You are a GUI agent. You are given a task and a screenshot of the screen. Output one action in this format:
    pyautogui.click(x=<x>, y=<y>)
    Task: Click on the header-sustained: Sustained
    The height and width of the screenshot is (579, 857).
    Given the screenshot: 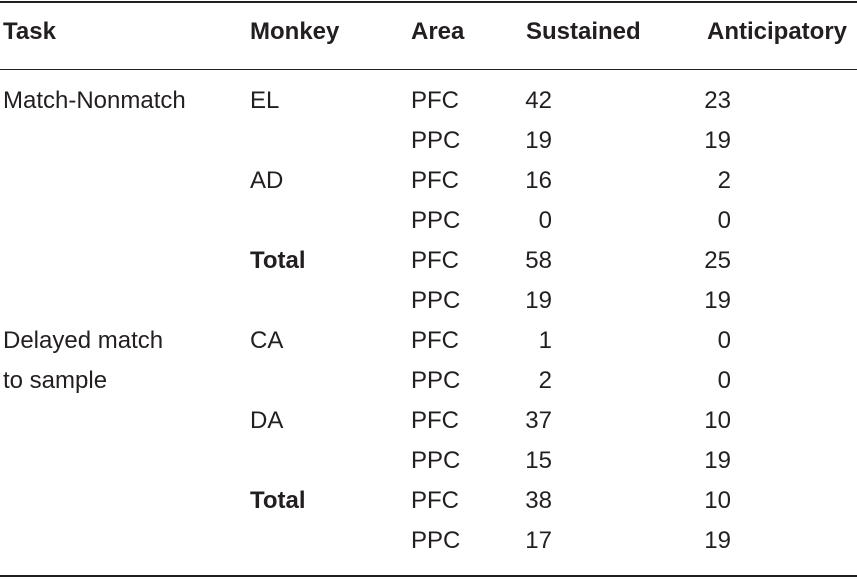 What is the action you would take?
    pyautogui.click(x=583, y=31)
    